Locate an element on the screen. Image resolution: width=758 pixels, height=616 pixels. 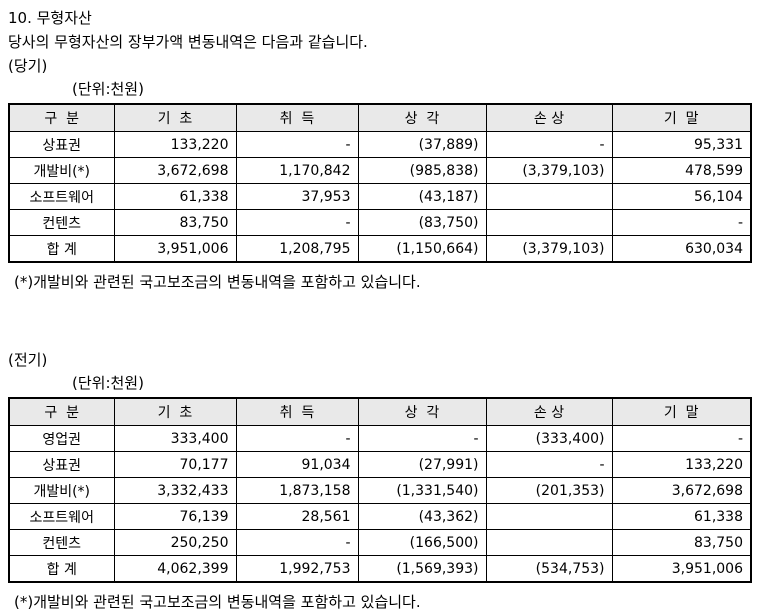
cell-beginning-balance: 83,750 is located at coordinates (175, 222).